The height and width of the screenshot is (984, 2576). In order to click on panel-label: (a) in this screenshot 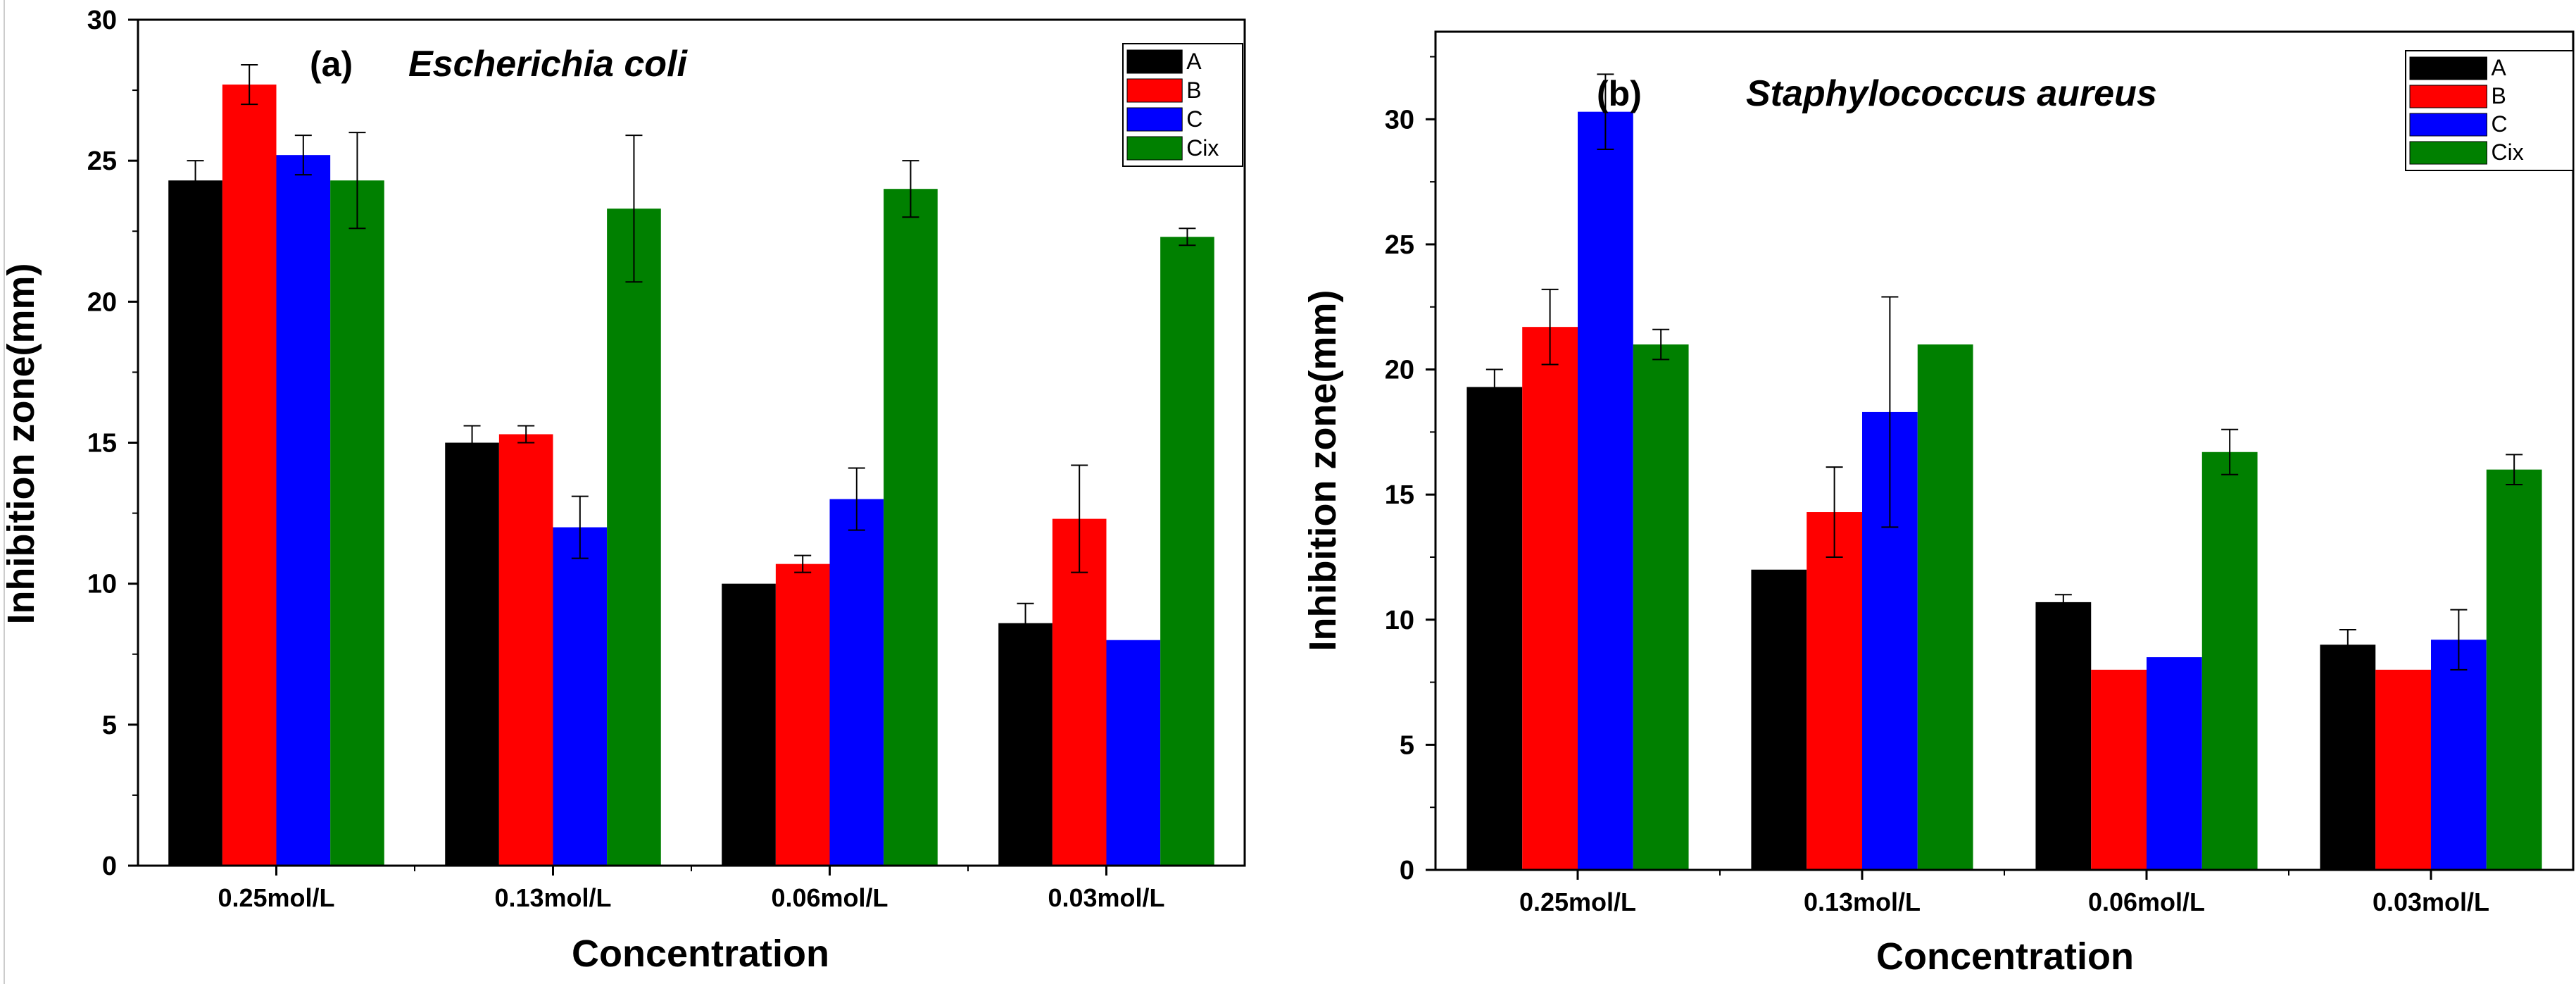, I will do `click(331, 64)`.